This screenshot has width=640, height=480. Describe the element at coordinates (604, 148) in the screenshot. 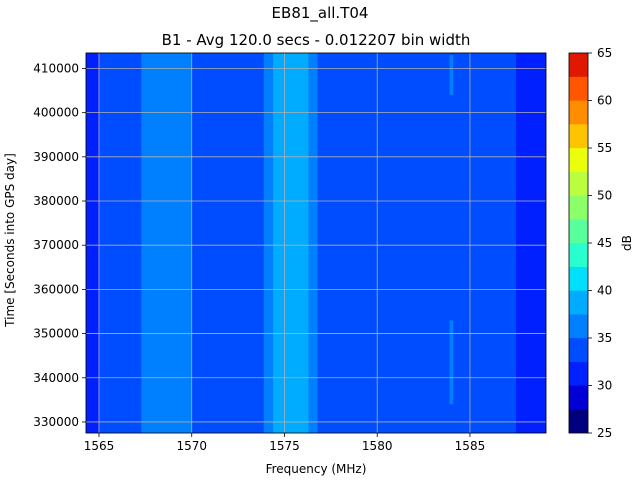

I see `colorbar-tick-label: 55` at that location.